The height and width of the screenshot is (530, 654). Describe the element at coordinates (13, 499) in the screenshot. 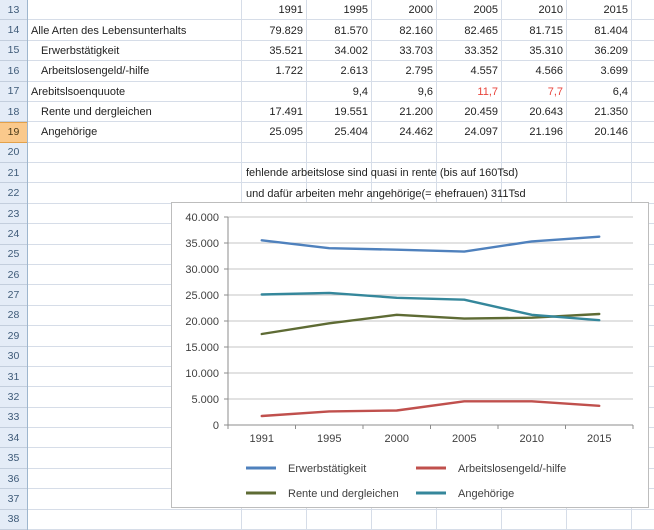

I see `row-header-37: 37` at that location.